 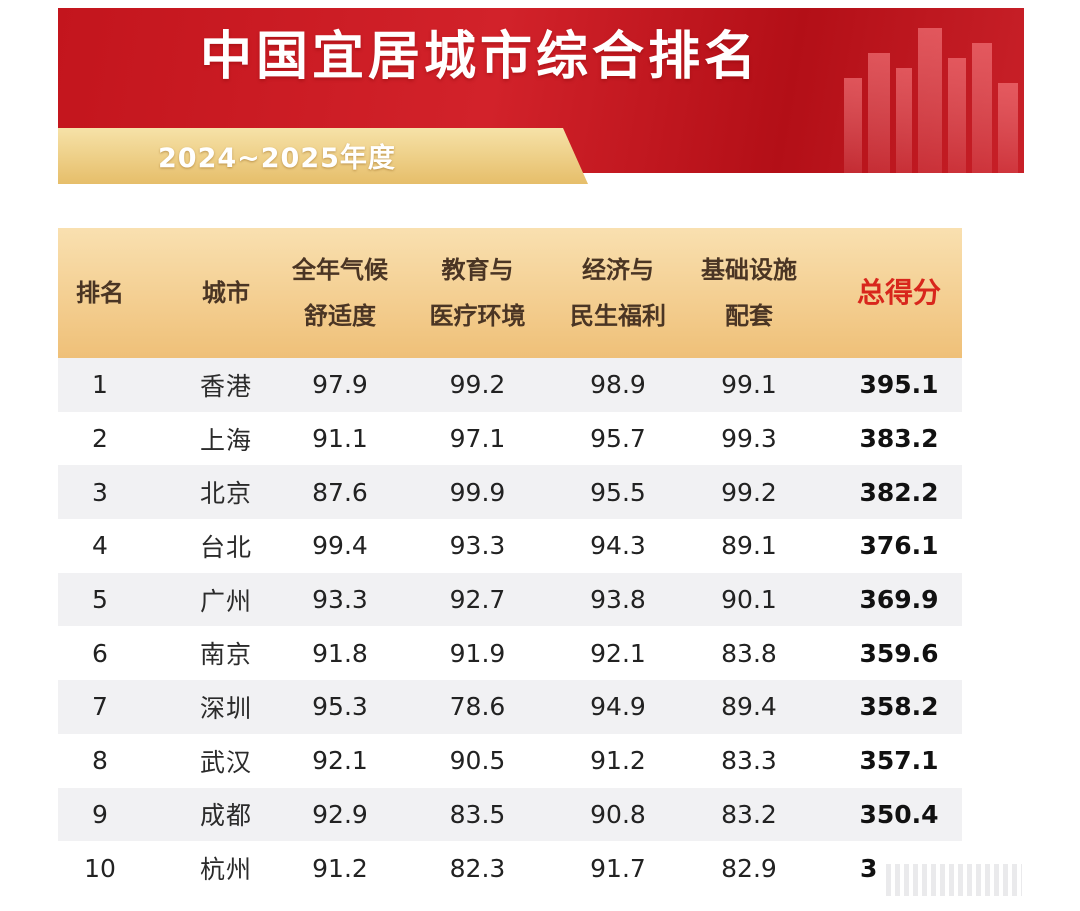 What do you see at coordinates (340, 761) in the screenshot?
I see `climate-cell: 92.1` at bounding box center [340, 761].